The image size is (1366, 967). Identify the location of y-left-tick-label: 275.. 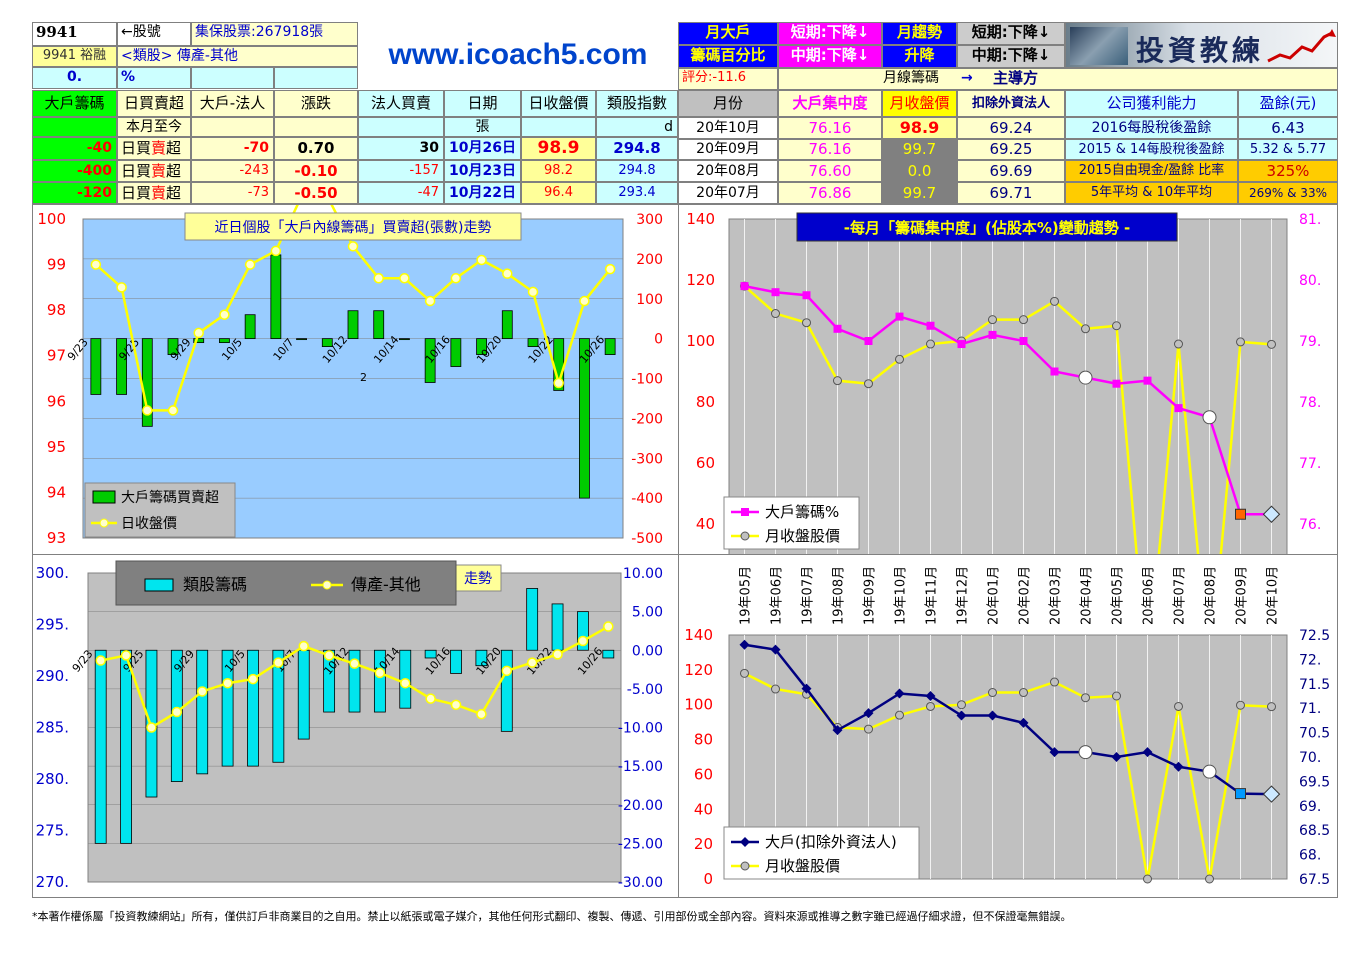
(52, 831).